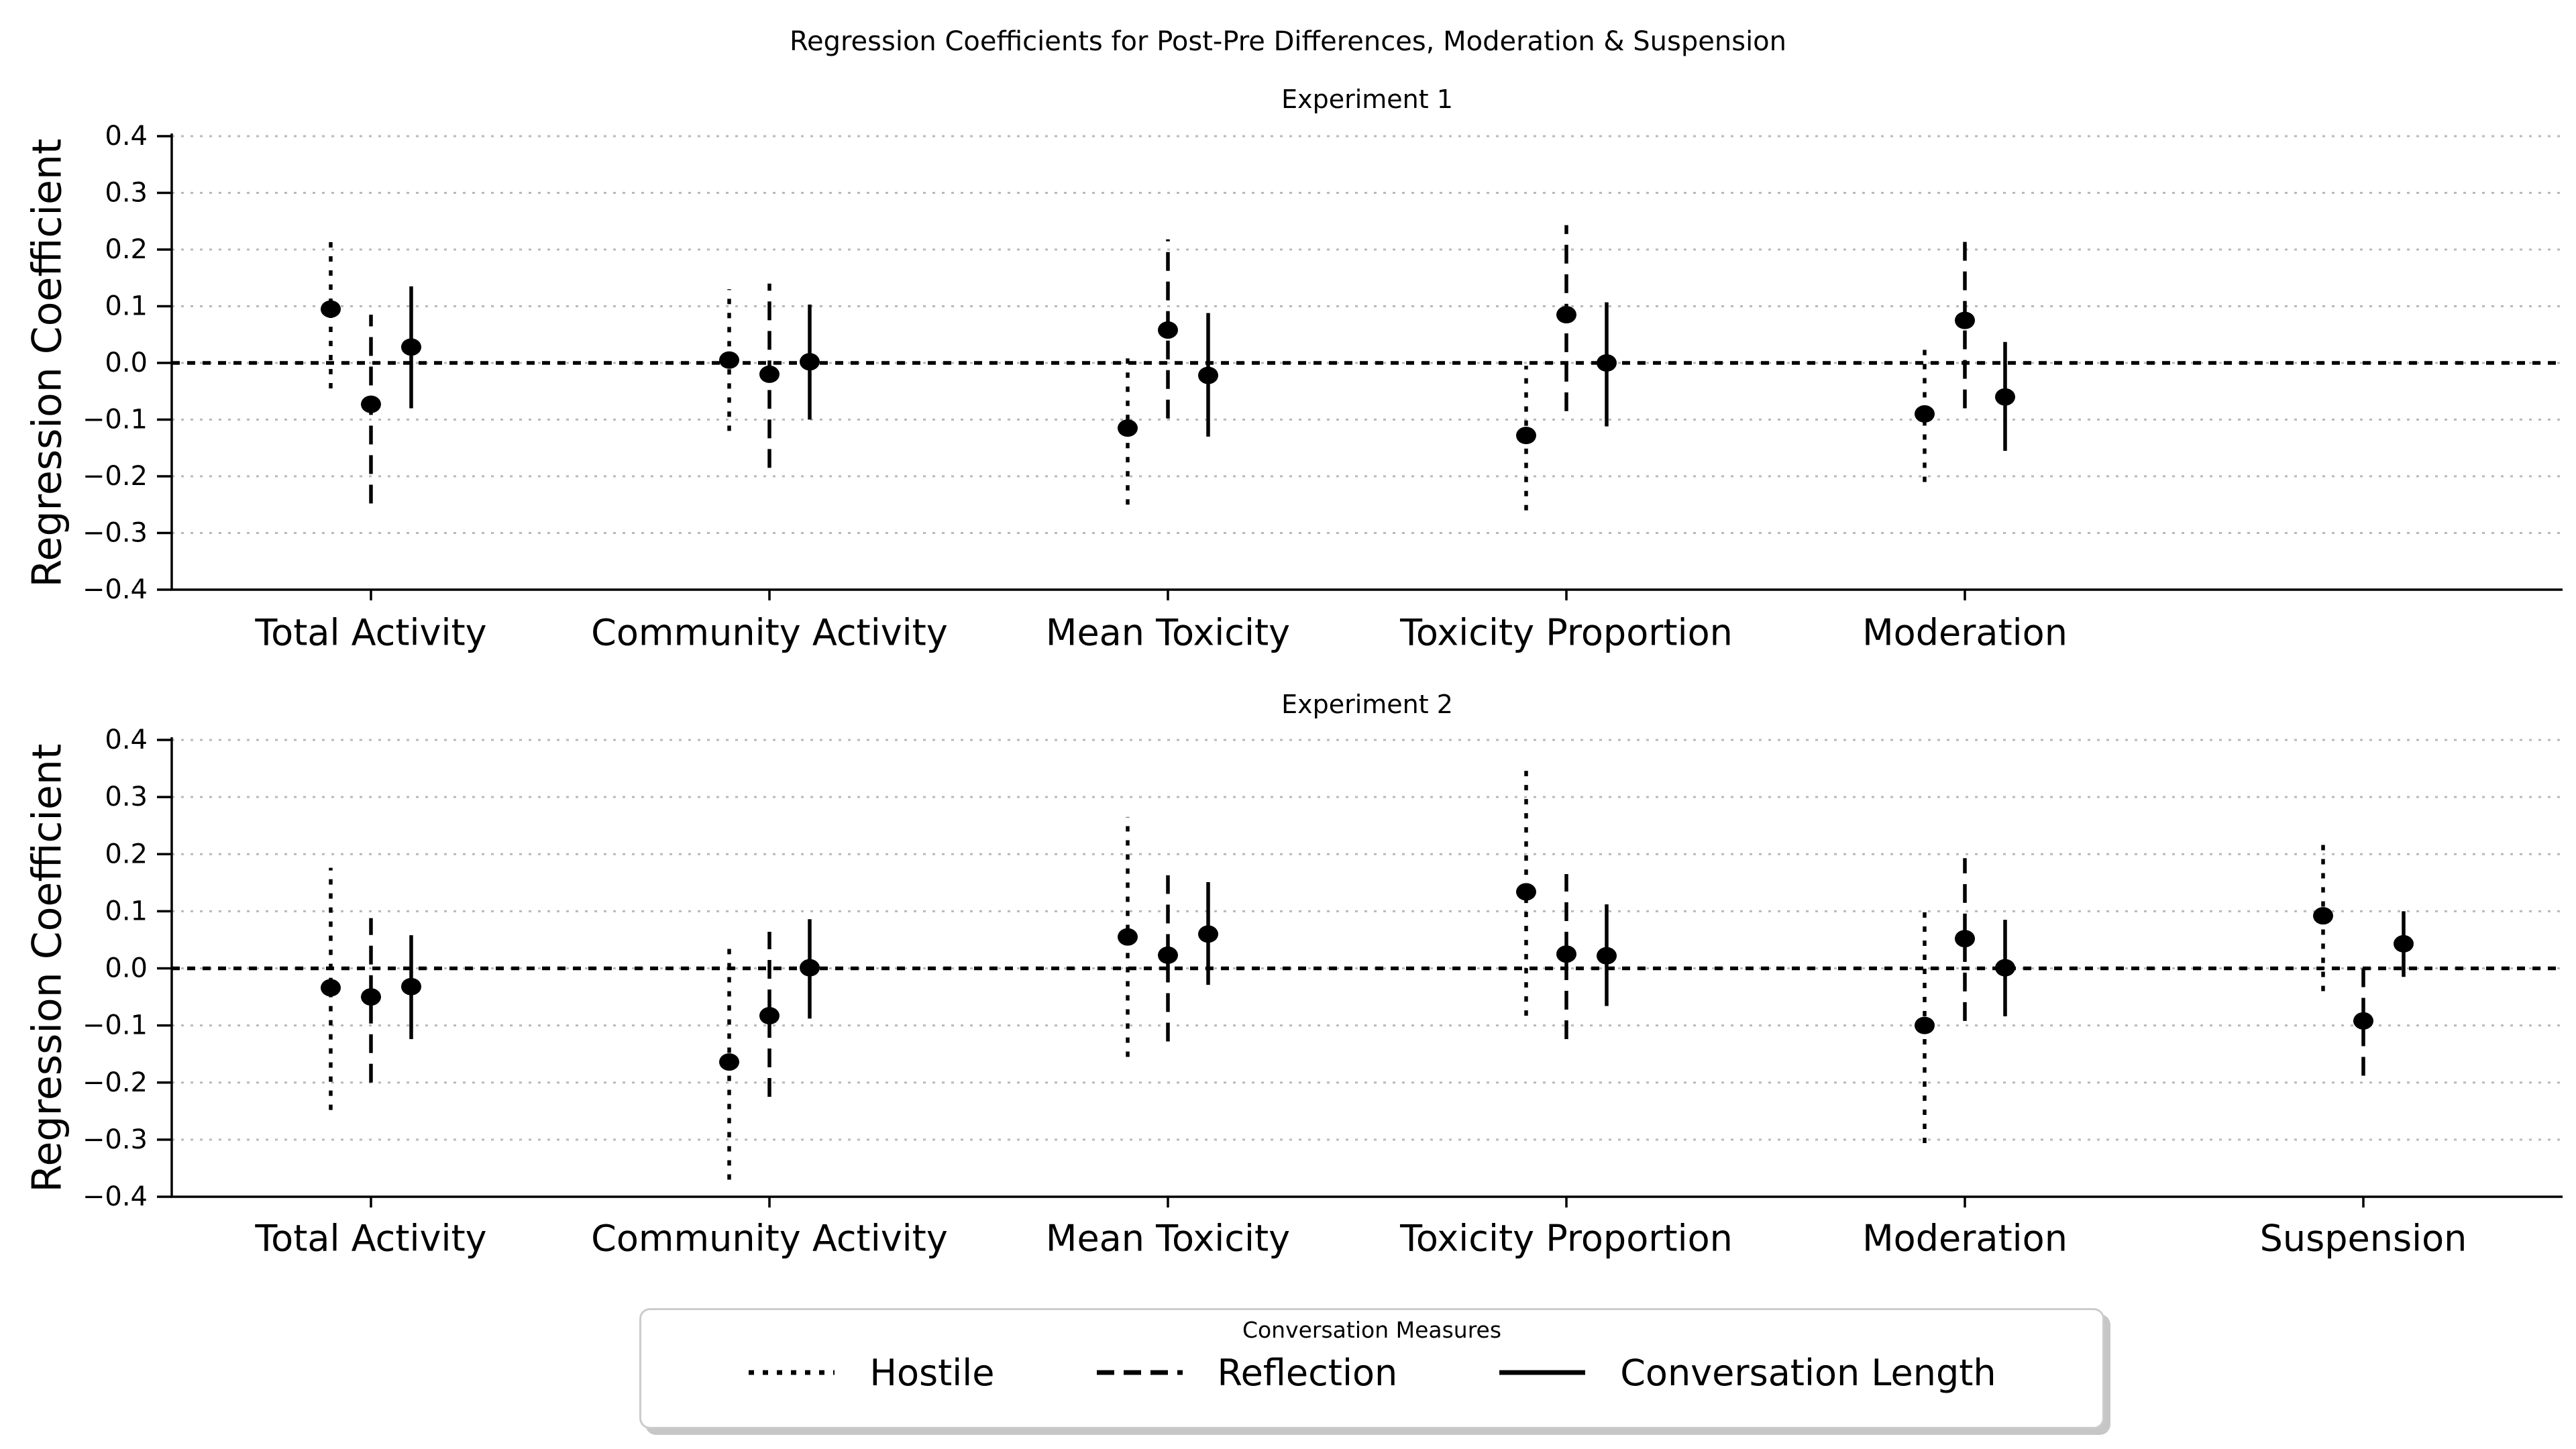 This screenshot has width=2576, height=1449. What do you see at coordinates (1307, 1372) in the screenshot?
I see `legend-entry-label: Reflection` at bounding box center [1307, 1372].